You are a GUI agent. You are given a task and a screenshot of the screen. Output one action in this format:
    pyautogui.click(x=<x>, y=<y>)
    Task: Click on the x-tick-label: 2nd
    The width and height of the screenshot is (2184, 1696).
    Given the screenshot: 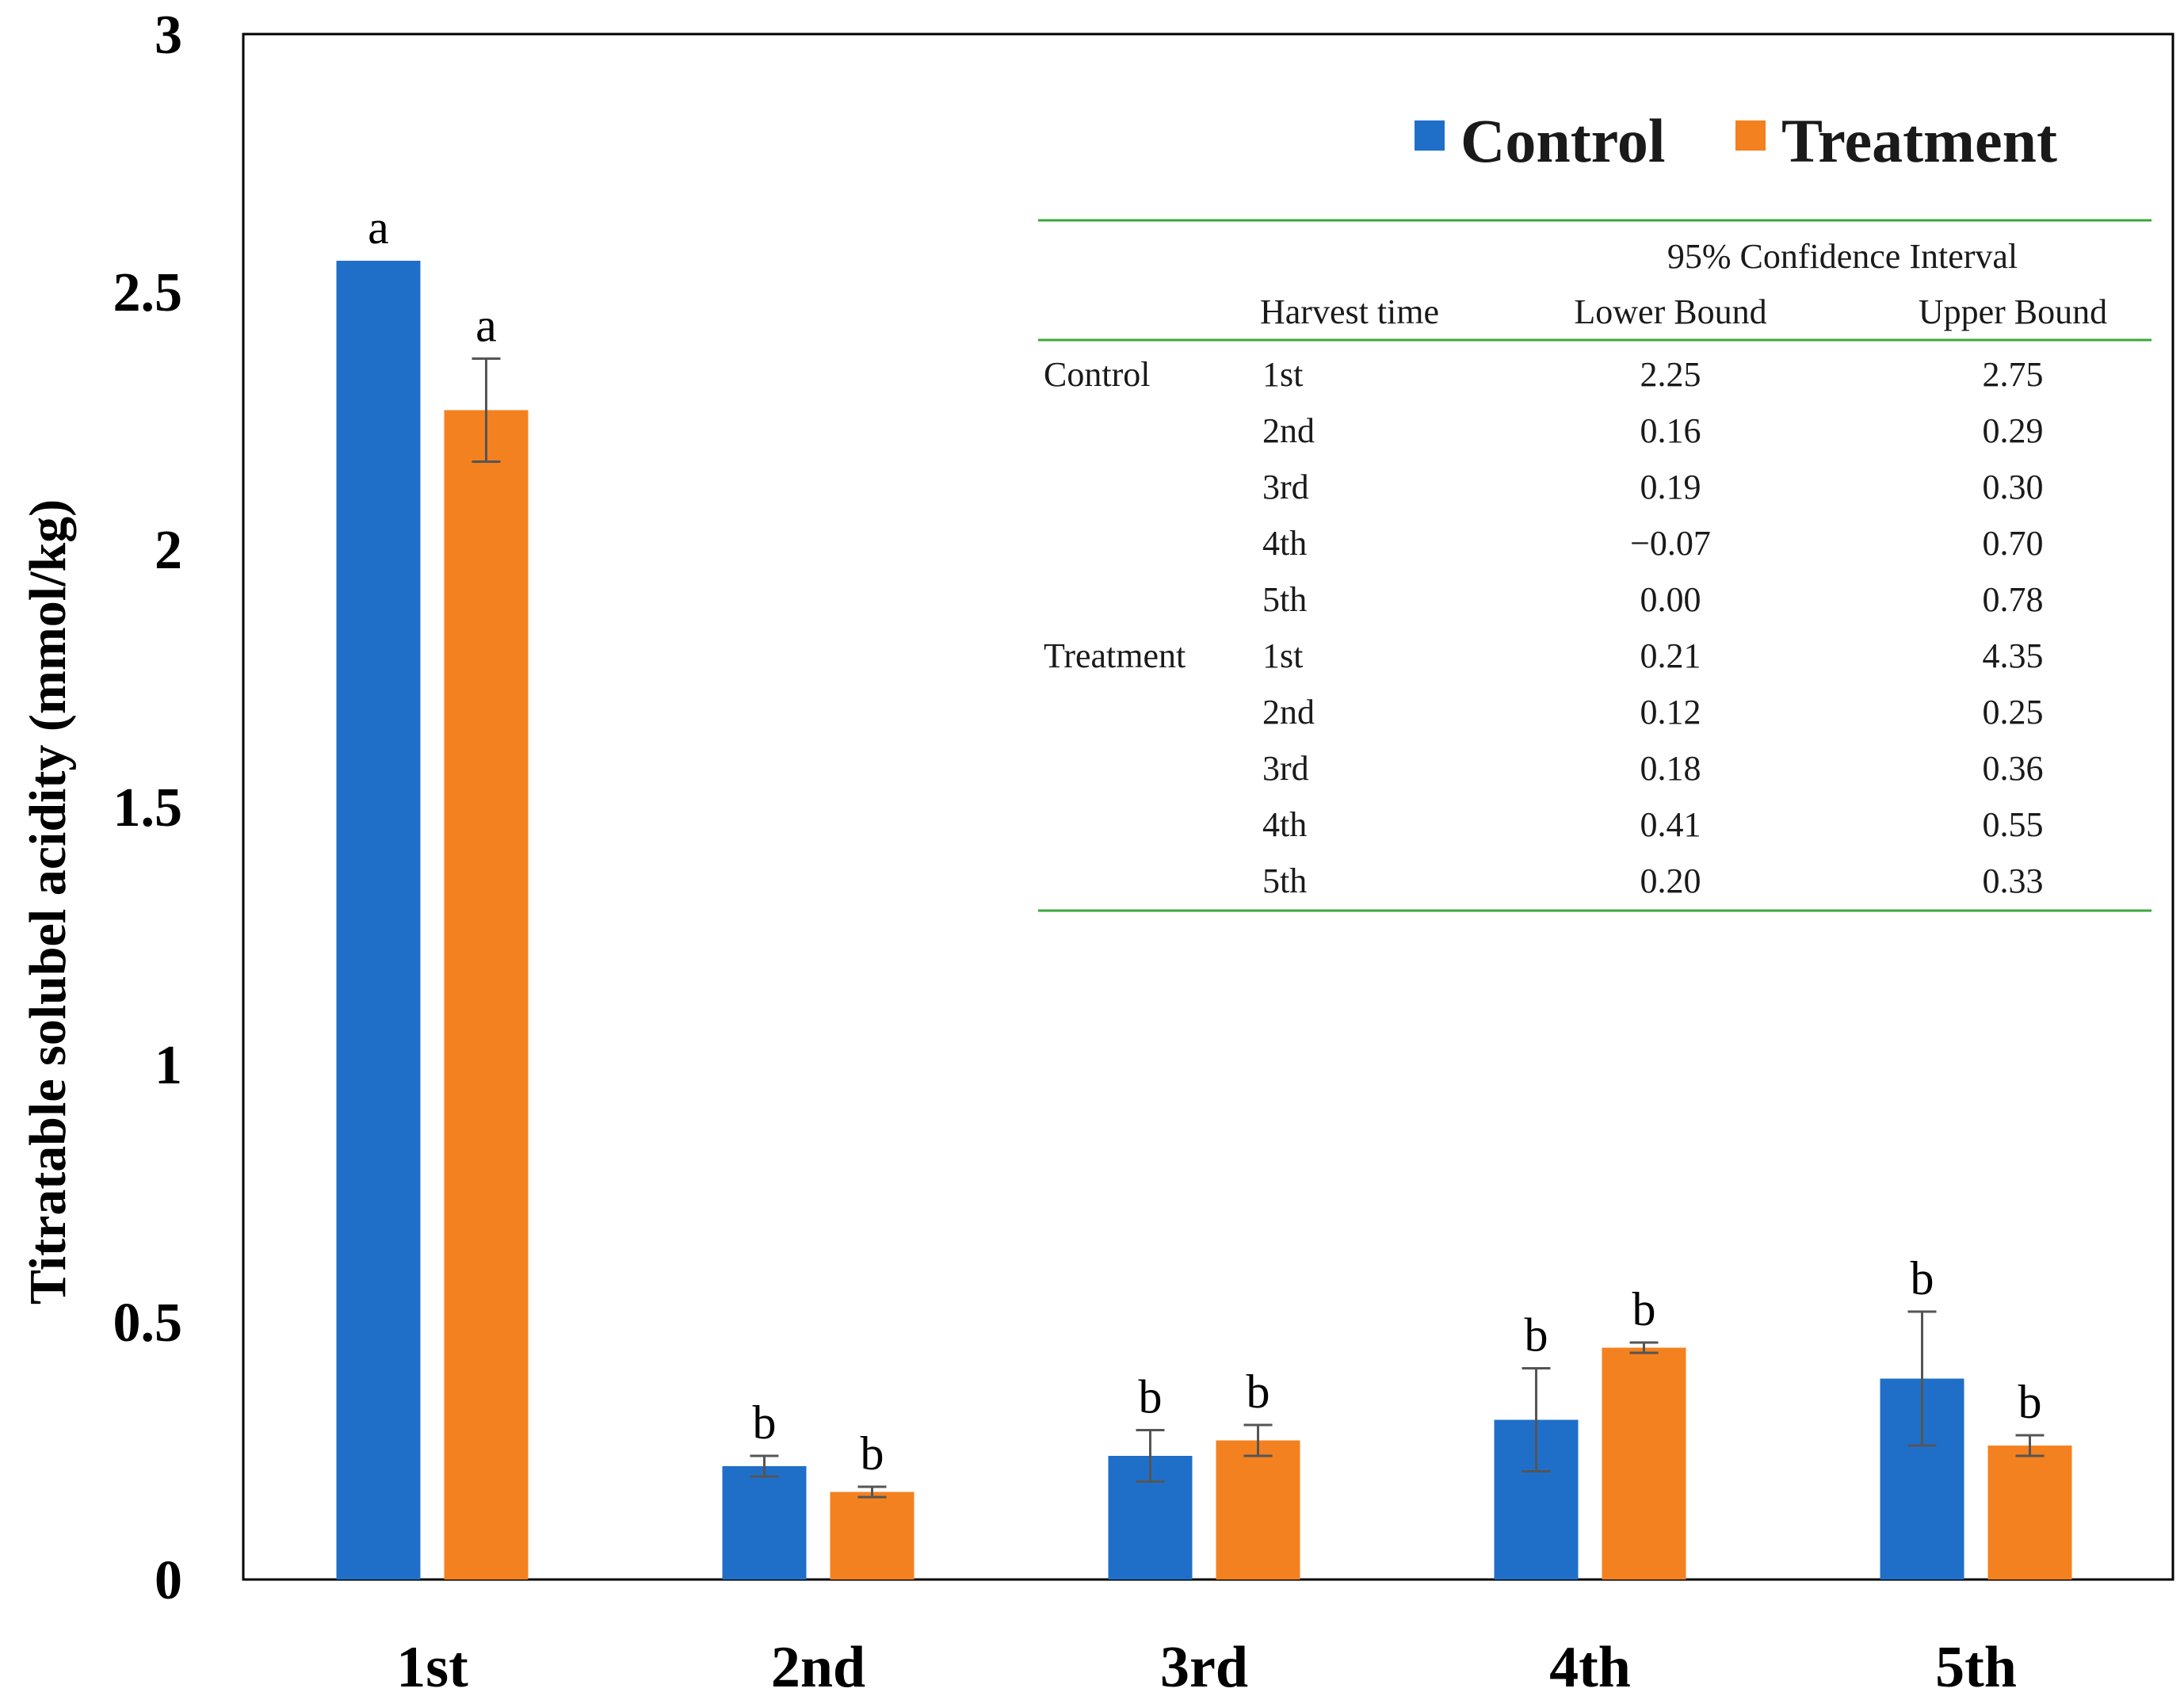 What is the action you would take?
    pyautogui.click(x=818, y=1665)
    